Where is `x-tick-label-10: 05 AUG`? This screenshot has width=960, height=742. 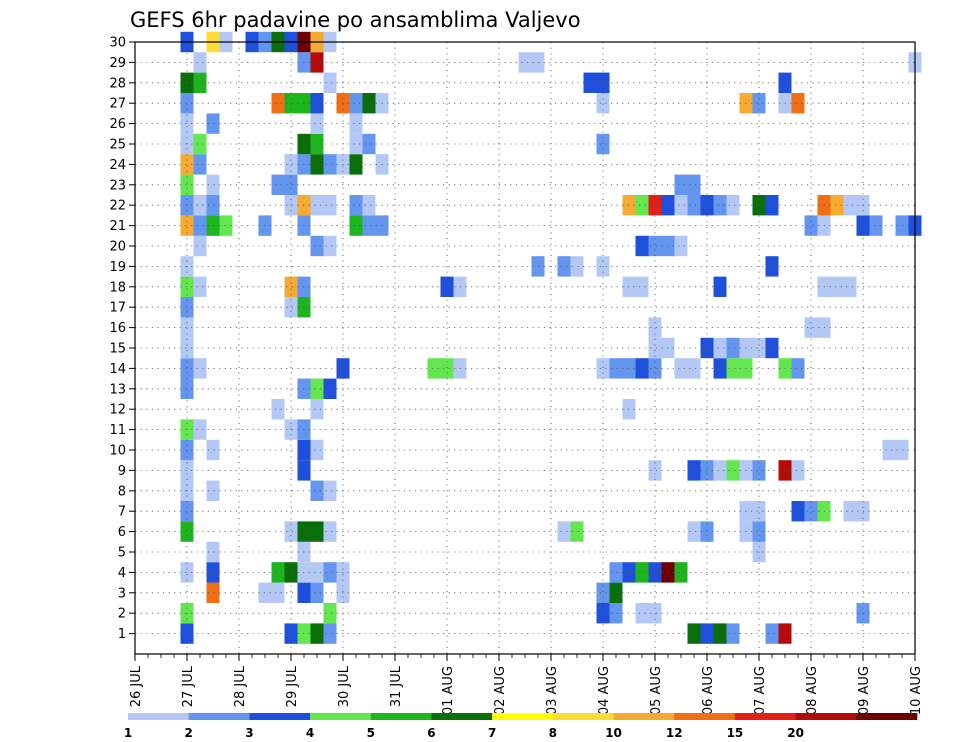 x-tick-label-10: 05 AUG is located at coordinates (656, 690).